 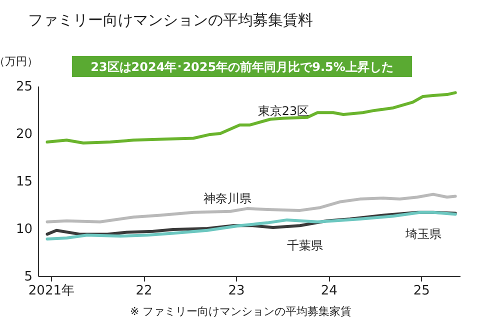 What do you see at coordinates (329, 291) in the screenshot?
I see `x-tick-label: 24` at bounding box center [329, 291].